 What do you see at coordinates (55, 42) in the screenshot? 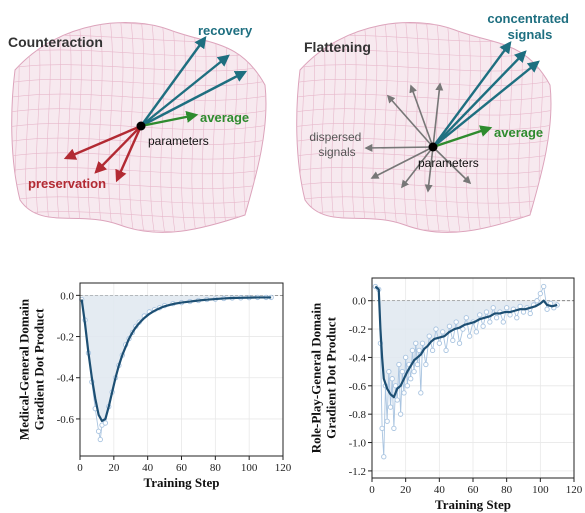
I see `diagram-title: Counteraction` at bounding box center [55, 42].